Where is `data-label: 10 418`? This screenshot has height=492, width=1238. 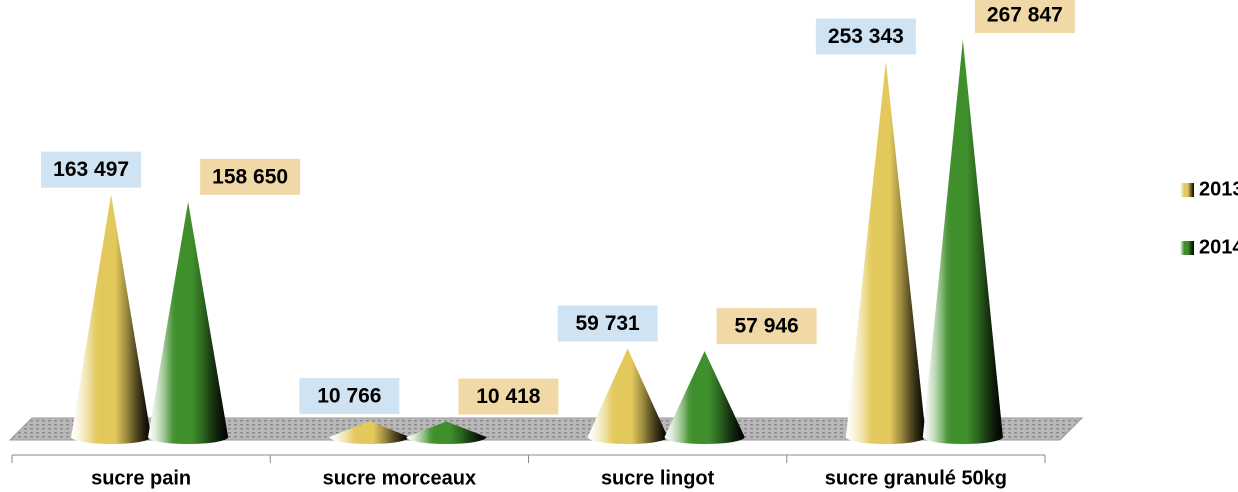 data-label: 10 418 is located at coordinates (508, 396).